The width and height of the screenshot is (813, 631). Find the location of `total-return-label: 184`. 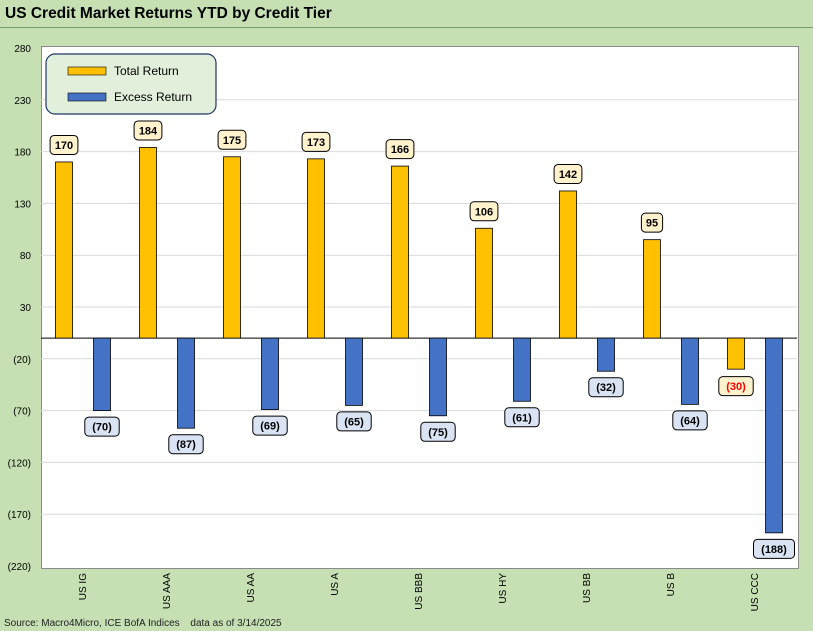

total-return-label: 184 is located at coordinates (148, 131).